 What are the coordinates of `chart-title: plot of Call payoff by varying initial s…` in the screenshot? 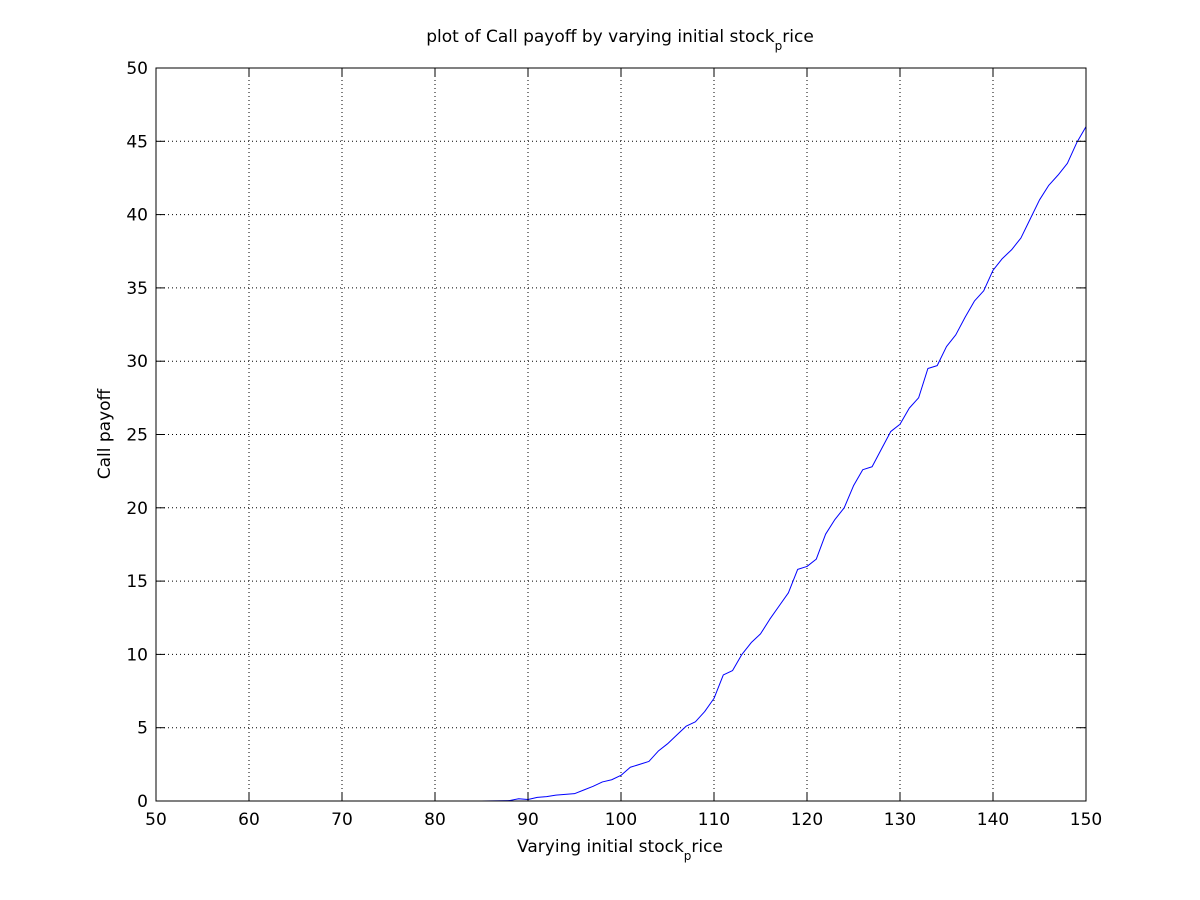 It's located at (620, 40).